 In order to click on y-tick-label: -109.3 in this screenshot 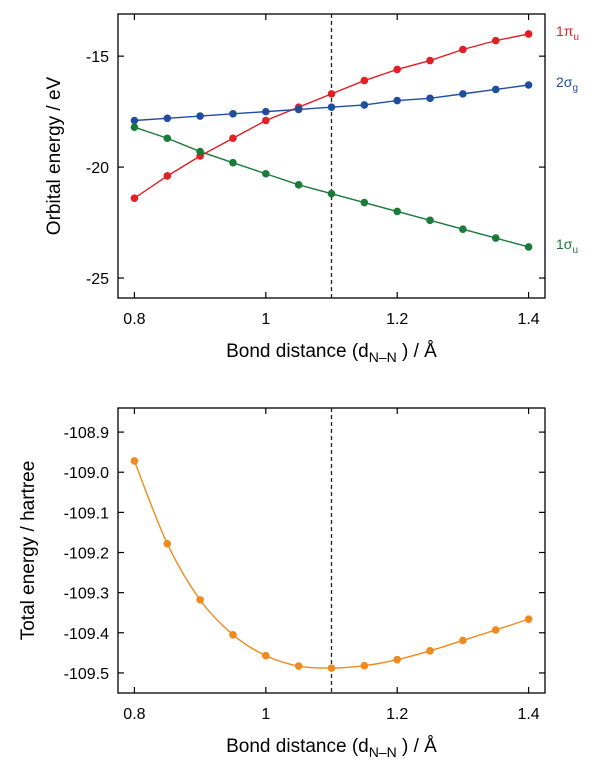, I will do `click(86, 594)`.